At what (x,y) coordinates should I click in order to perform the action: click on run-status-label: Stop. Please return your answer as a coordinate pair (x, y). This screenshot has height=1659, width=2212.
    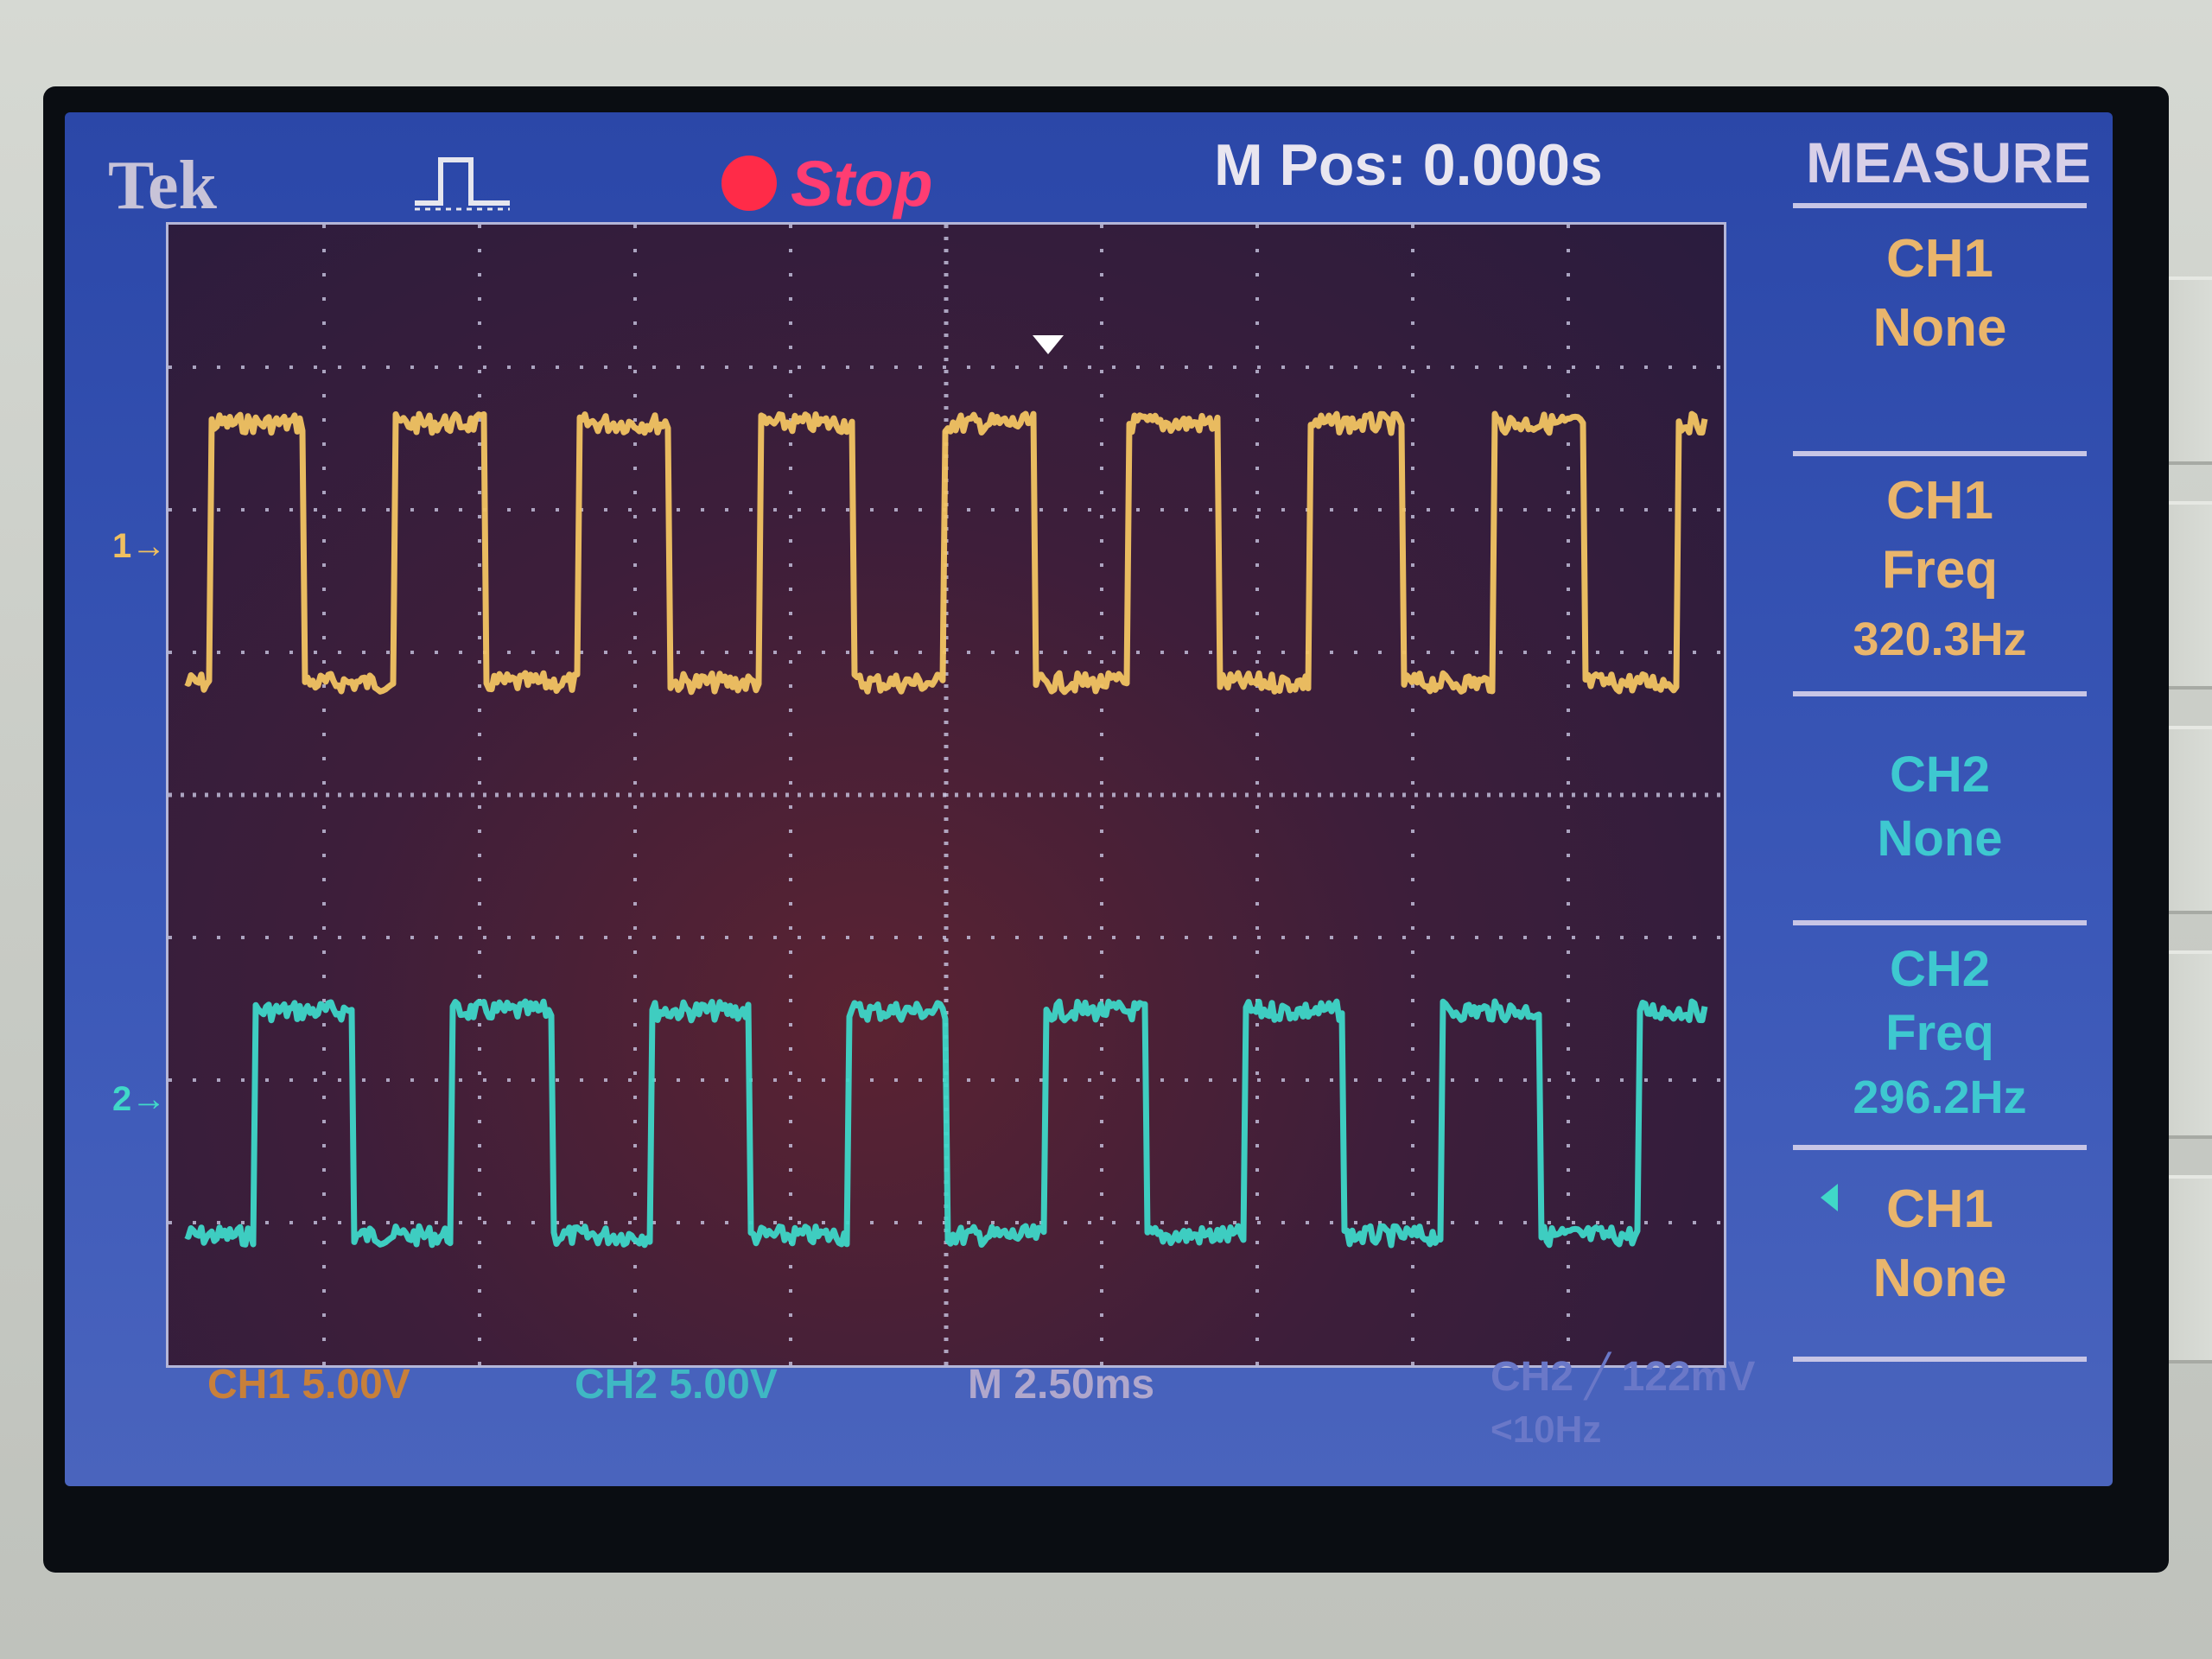
    Looking at the image, I should click on (862, 183).